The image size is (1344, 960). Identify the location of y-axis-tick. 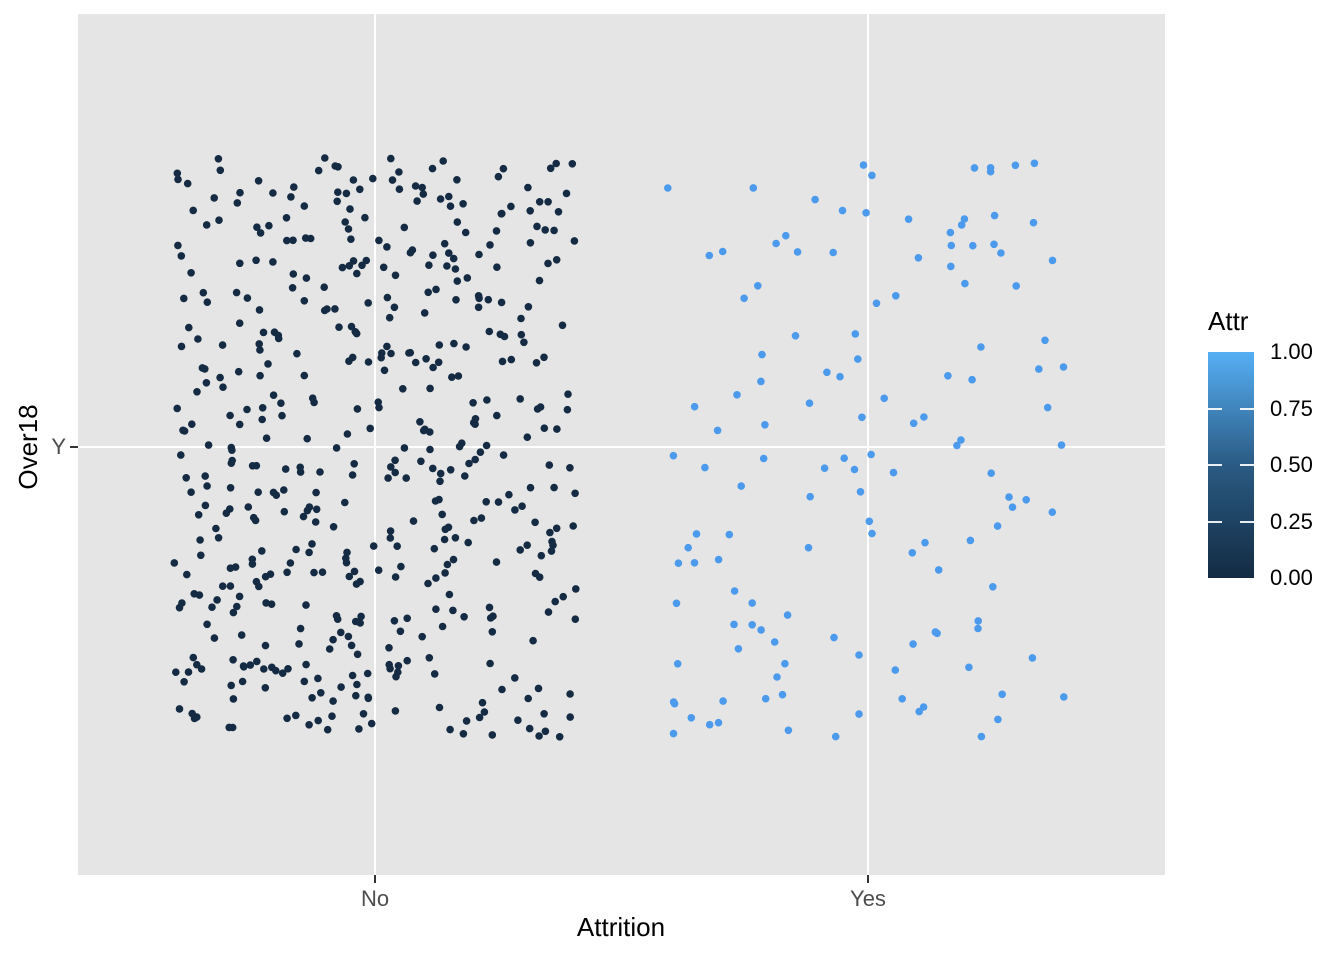
(74, 447).